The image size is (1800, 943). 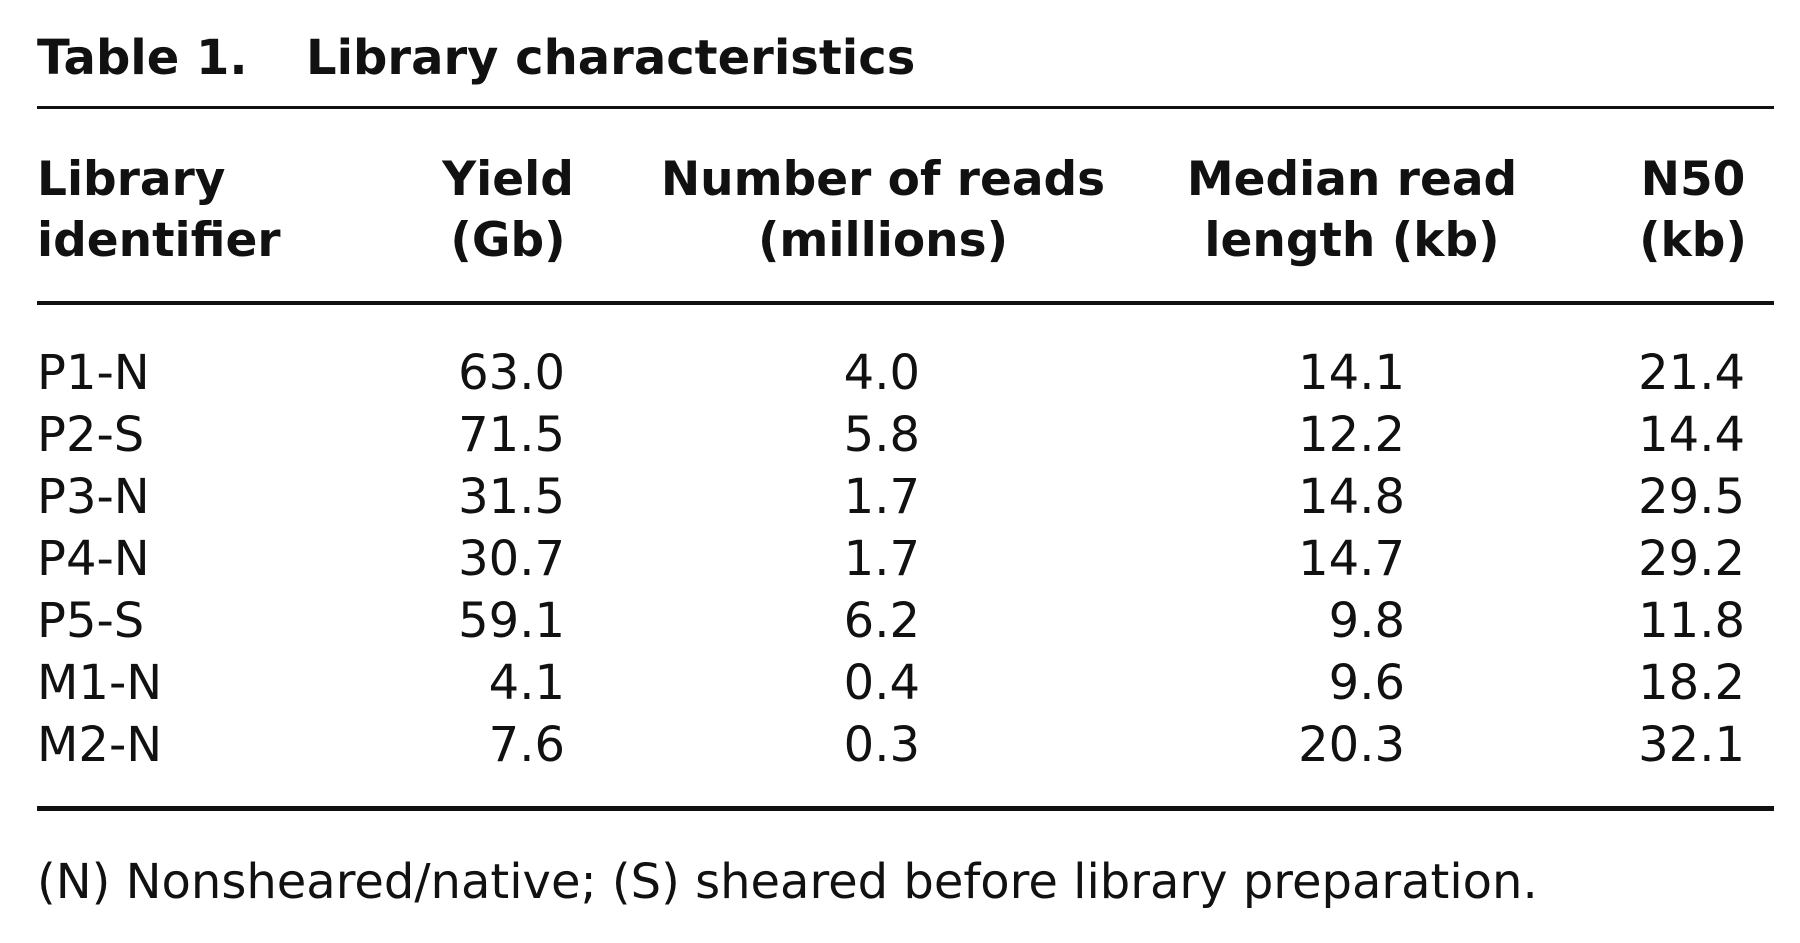 What do you see at coordinates (1351, 745) in the screenshot?
I see `table-cell: 20.3` at bounding box center [1351, 745].